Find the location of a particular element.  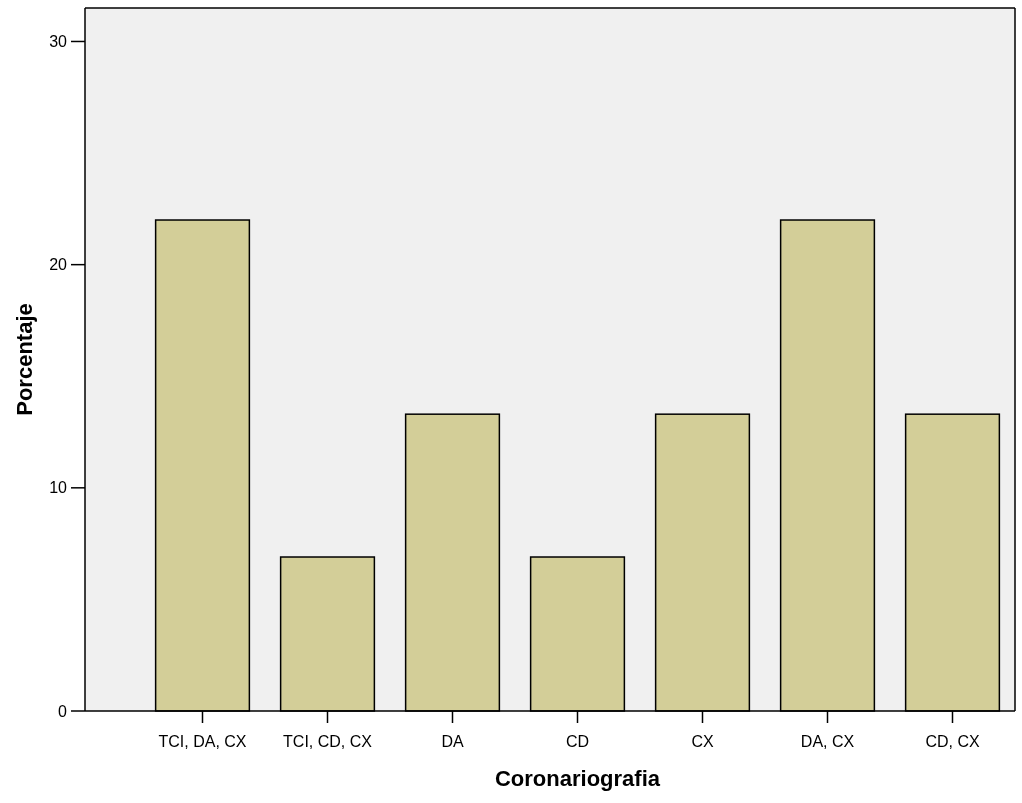

x-tick-label: CX is located at coordinates (702, 741).